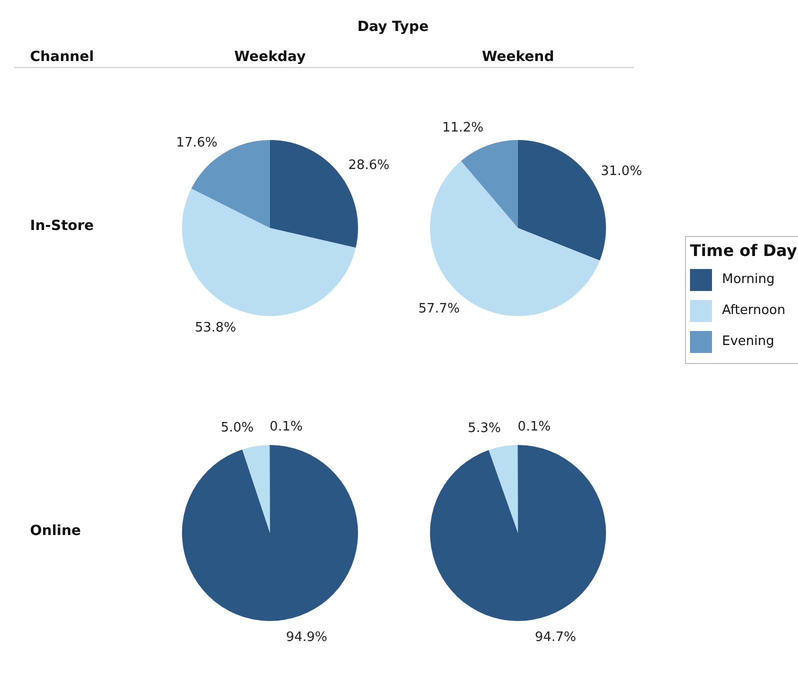 The width and height of the screenshot is (798, 673). I want to click on chart-title: Weekend, so click(518, 57).